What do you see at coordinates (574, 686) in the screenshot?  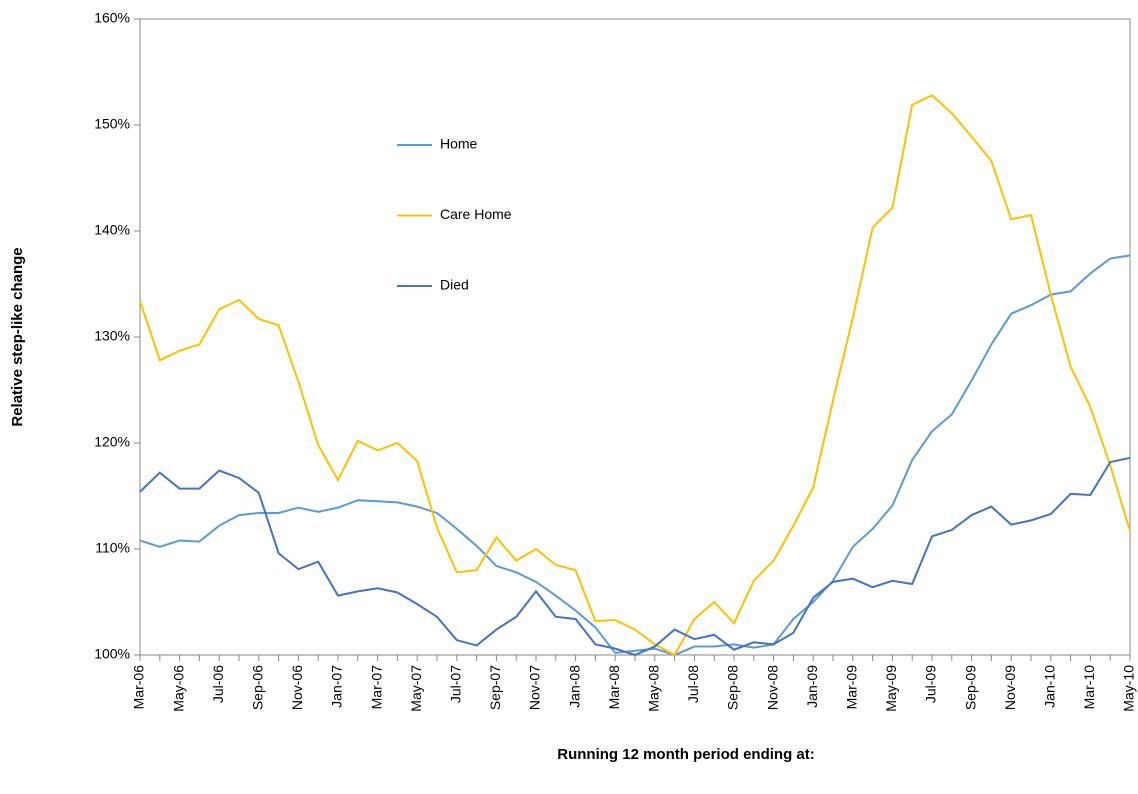 I see `x-tick-label: Jan-08` at bounding box center [574, 686].